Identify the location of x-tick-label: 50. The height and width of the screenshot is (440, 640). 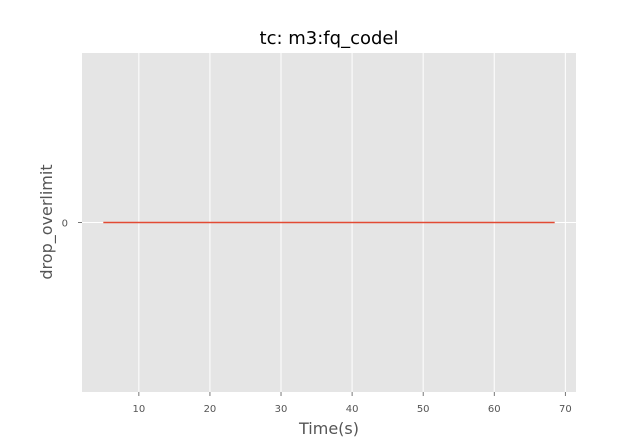
(423, 409).